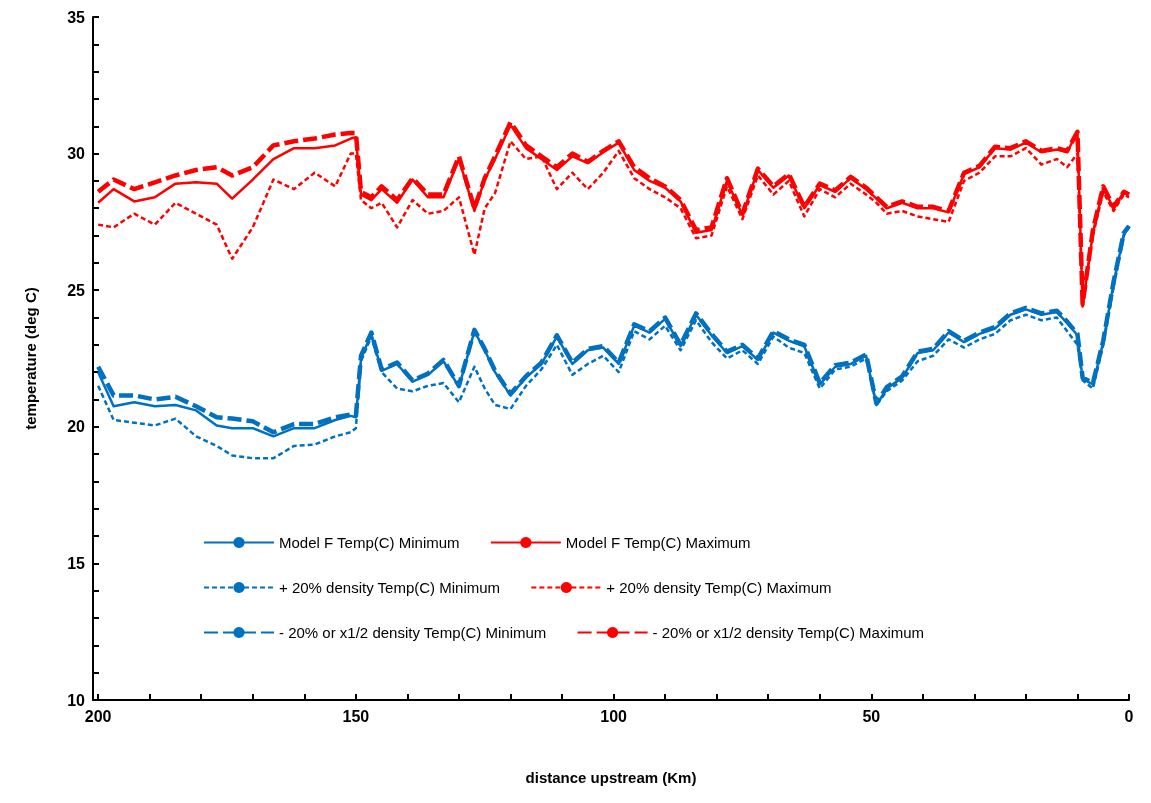 This screenshot has height=803, width=1151. What do you see at coordinates (76, 17) in the screenshot?
I see `y-tick-label: 35` at bounding box center [76, 17].